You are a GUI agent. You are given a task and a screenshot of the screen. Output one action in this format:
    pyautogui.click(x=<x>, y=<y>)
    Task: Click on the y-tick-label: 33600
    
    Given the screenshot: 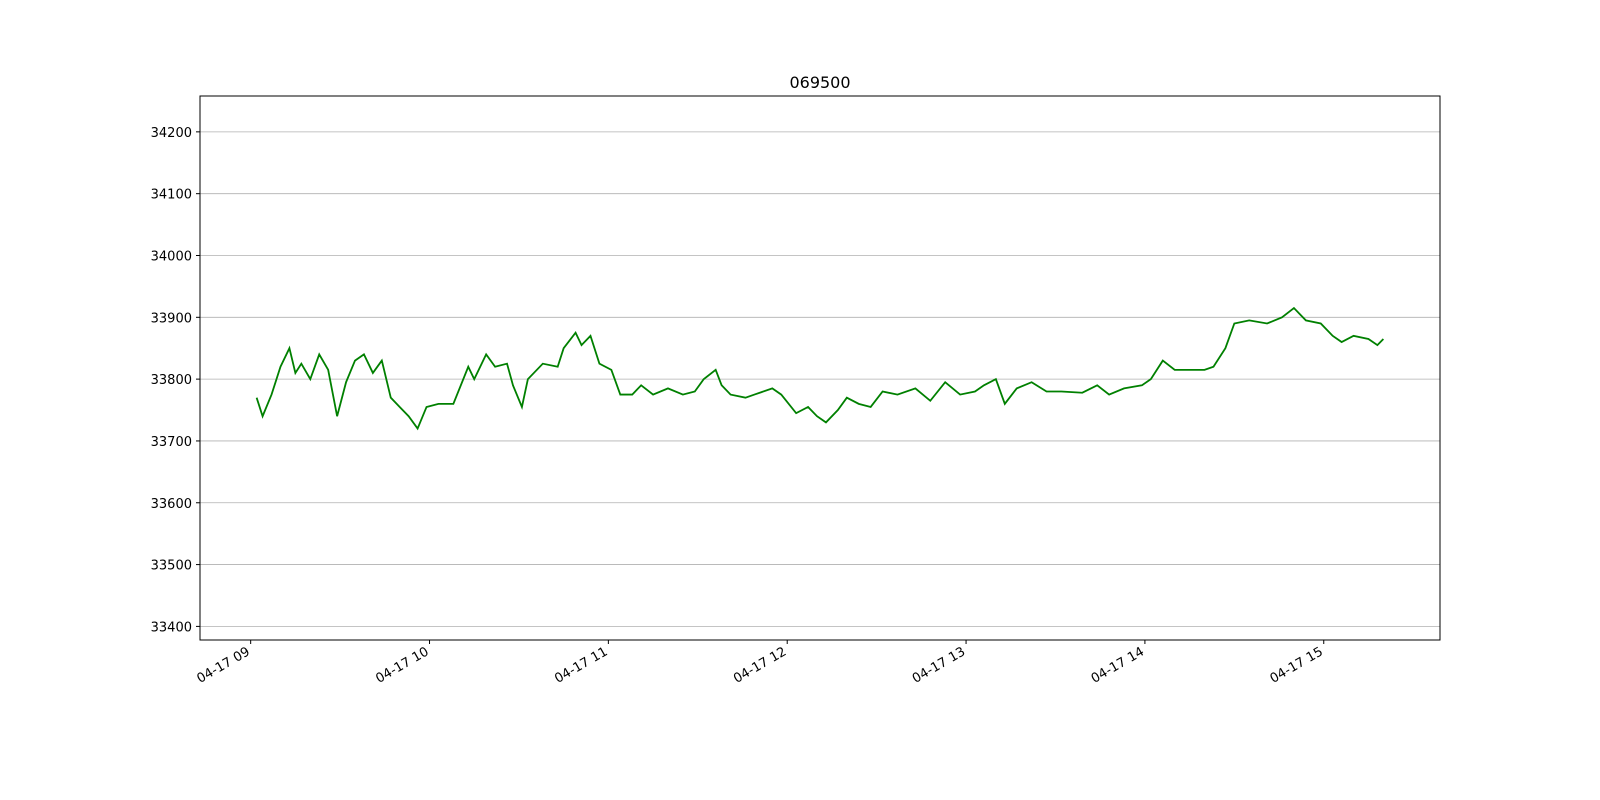 What is the action you would take?
    pyautogui.click(x=171, y=504)
    